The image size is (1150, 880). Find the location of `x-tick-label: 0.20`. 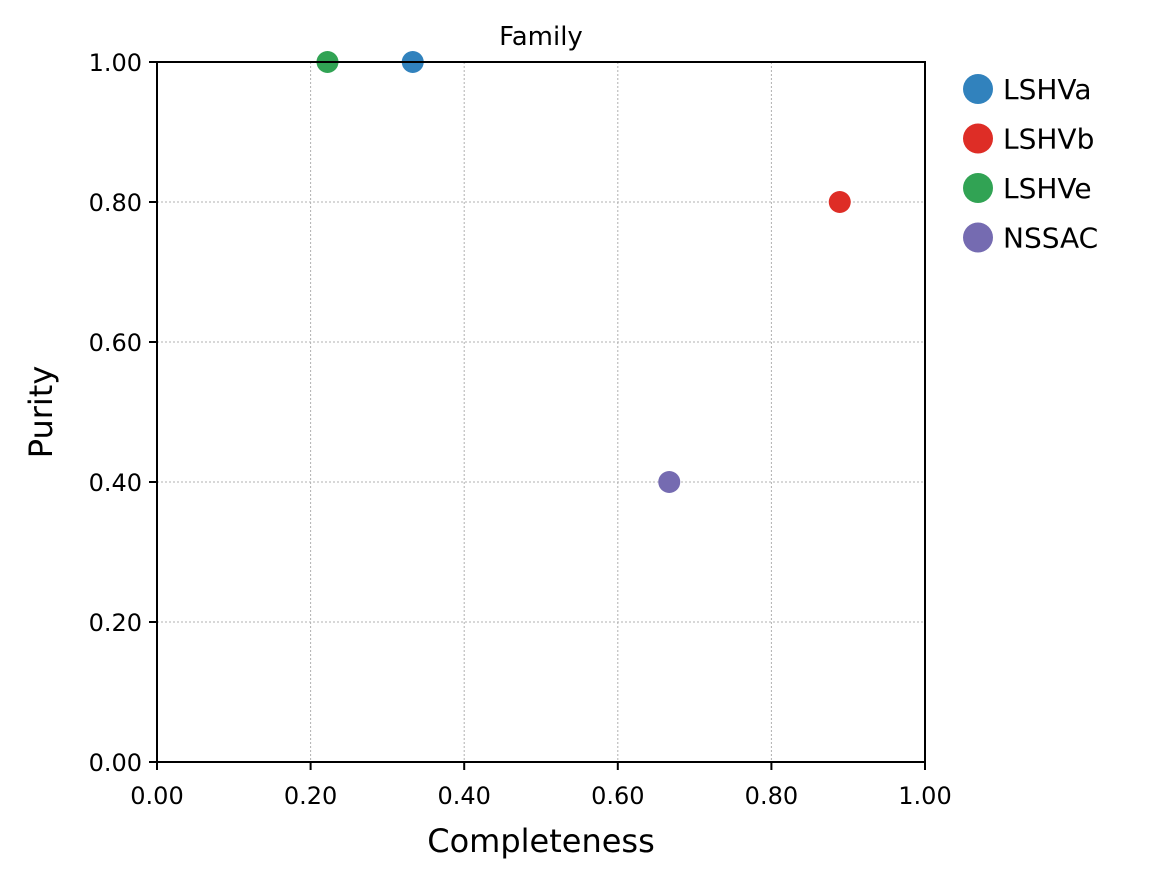

x-tick-label: 0.20 is located at coordinates (310, 796).